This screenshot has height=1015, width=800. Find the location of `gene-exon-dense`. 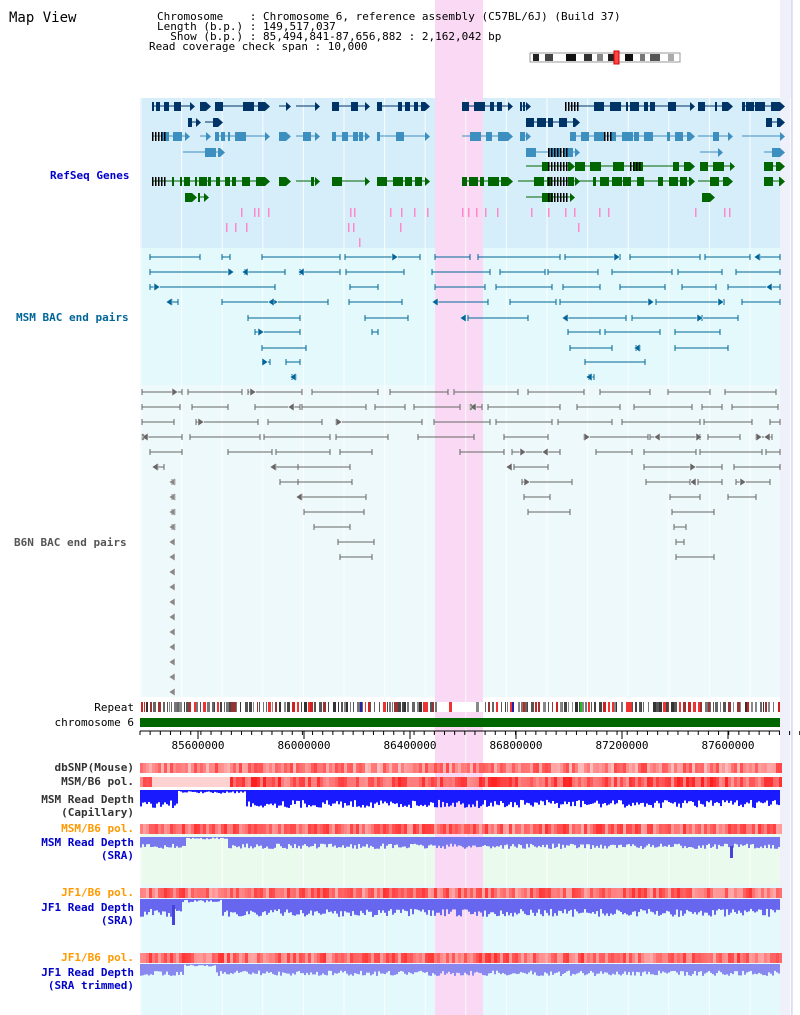

gene-exon-dense is located at coordinates (567, 181).